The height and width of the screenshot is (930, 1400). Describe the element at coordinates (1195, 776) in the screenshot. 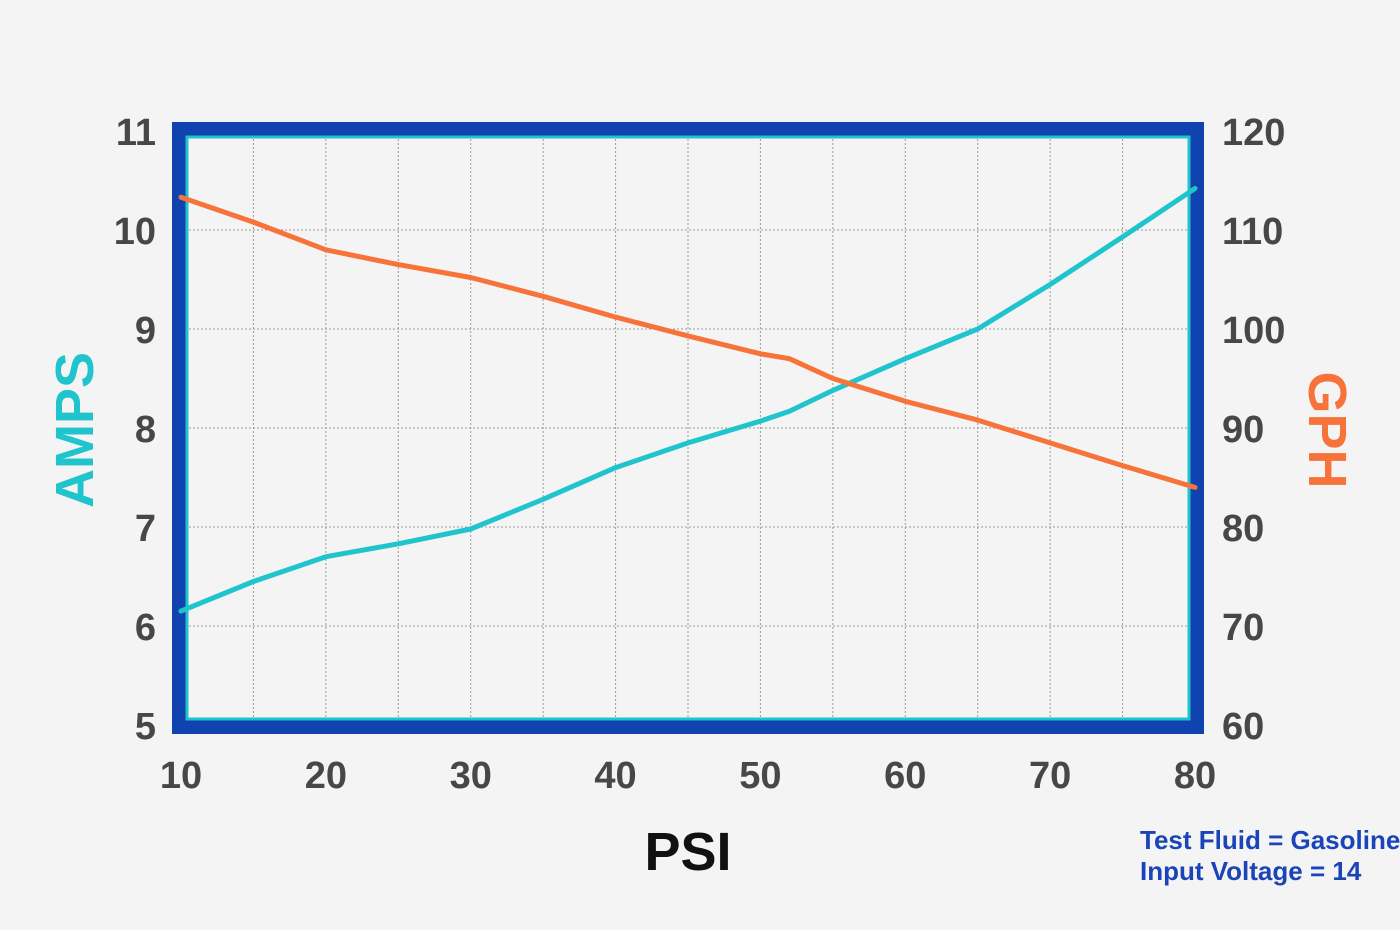

I see `x-tick-label: 80` at that location.